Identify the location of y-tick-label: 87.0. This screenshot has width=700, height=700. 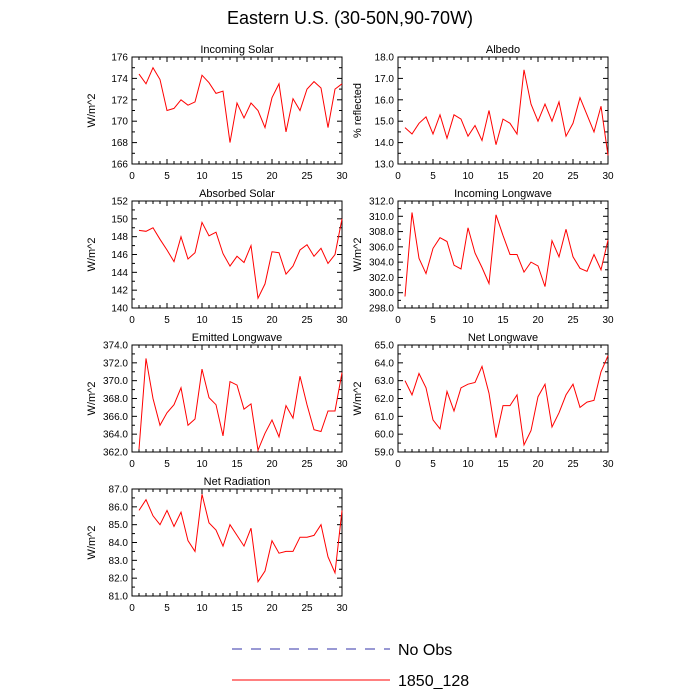
(119, 490).